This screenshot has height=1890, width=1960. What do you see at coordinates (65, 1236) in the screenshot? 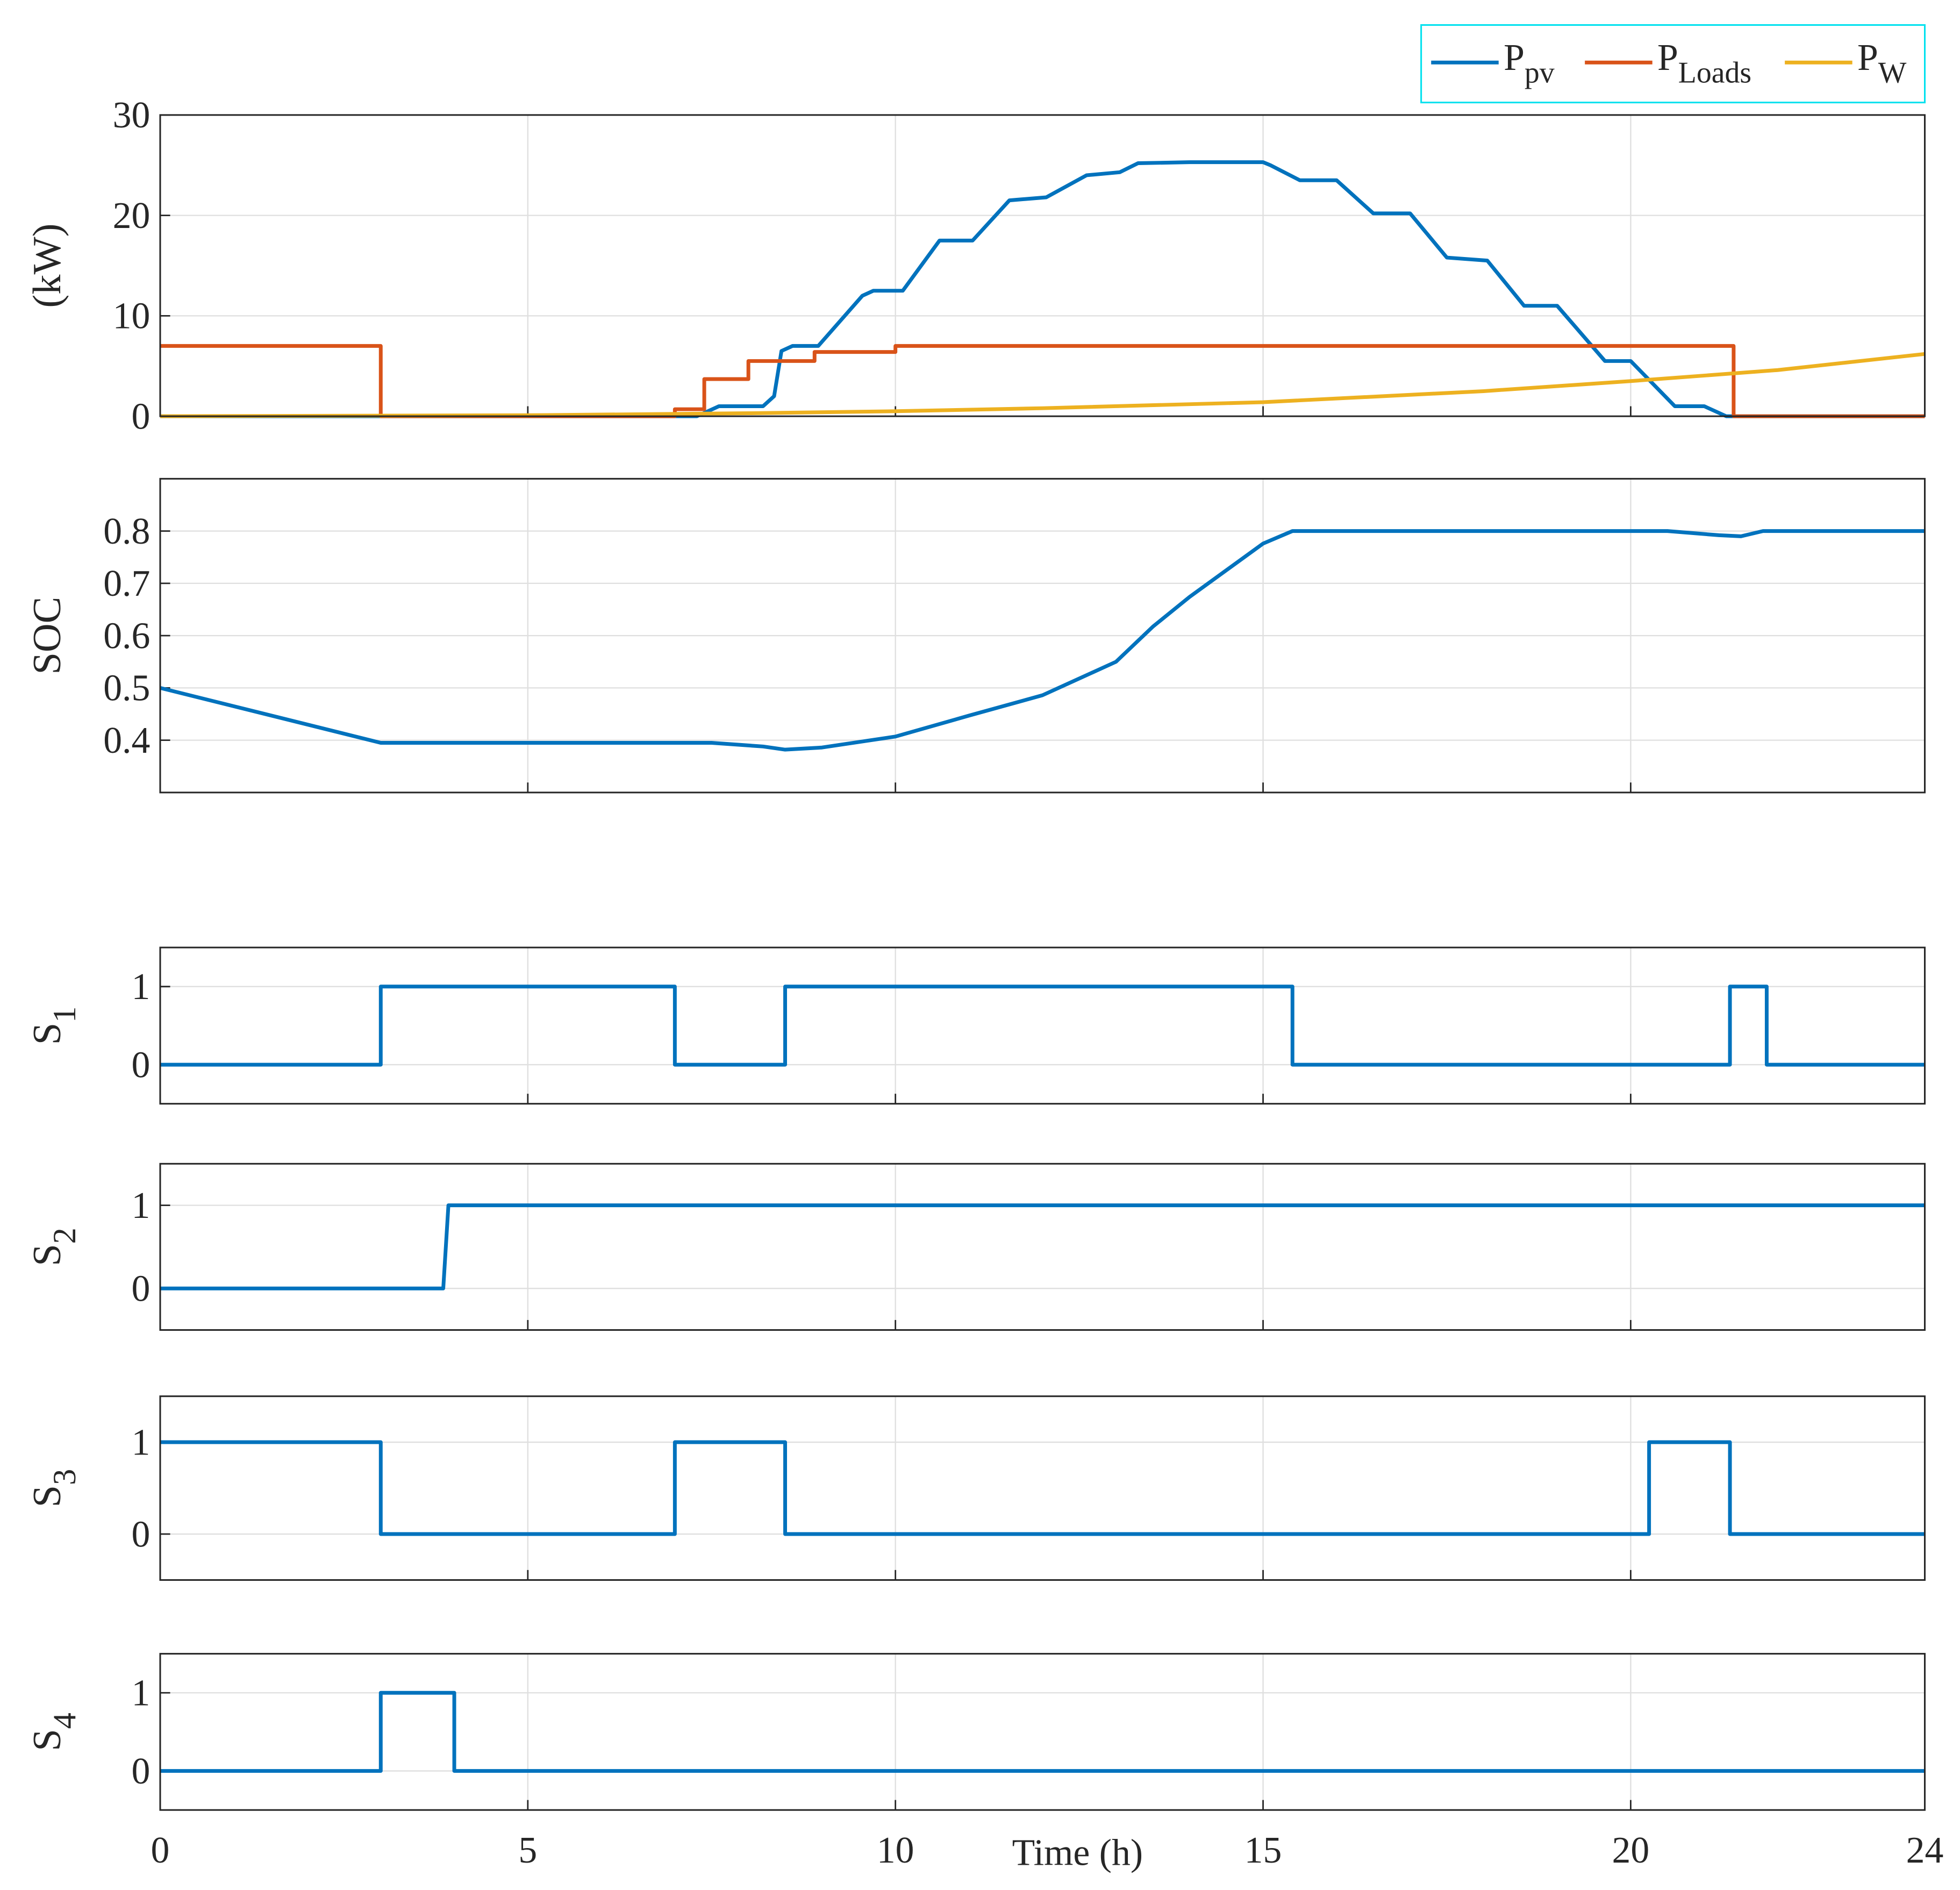
I see `y-axis-label-sub: 2` at bounding box center [65, 1236].